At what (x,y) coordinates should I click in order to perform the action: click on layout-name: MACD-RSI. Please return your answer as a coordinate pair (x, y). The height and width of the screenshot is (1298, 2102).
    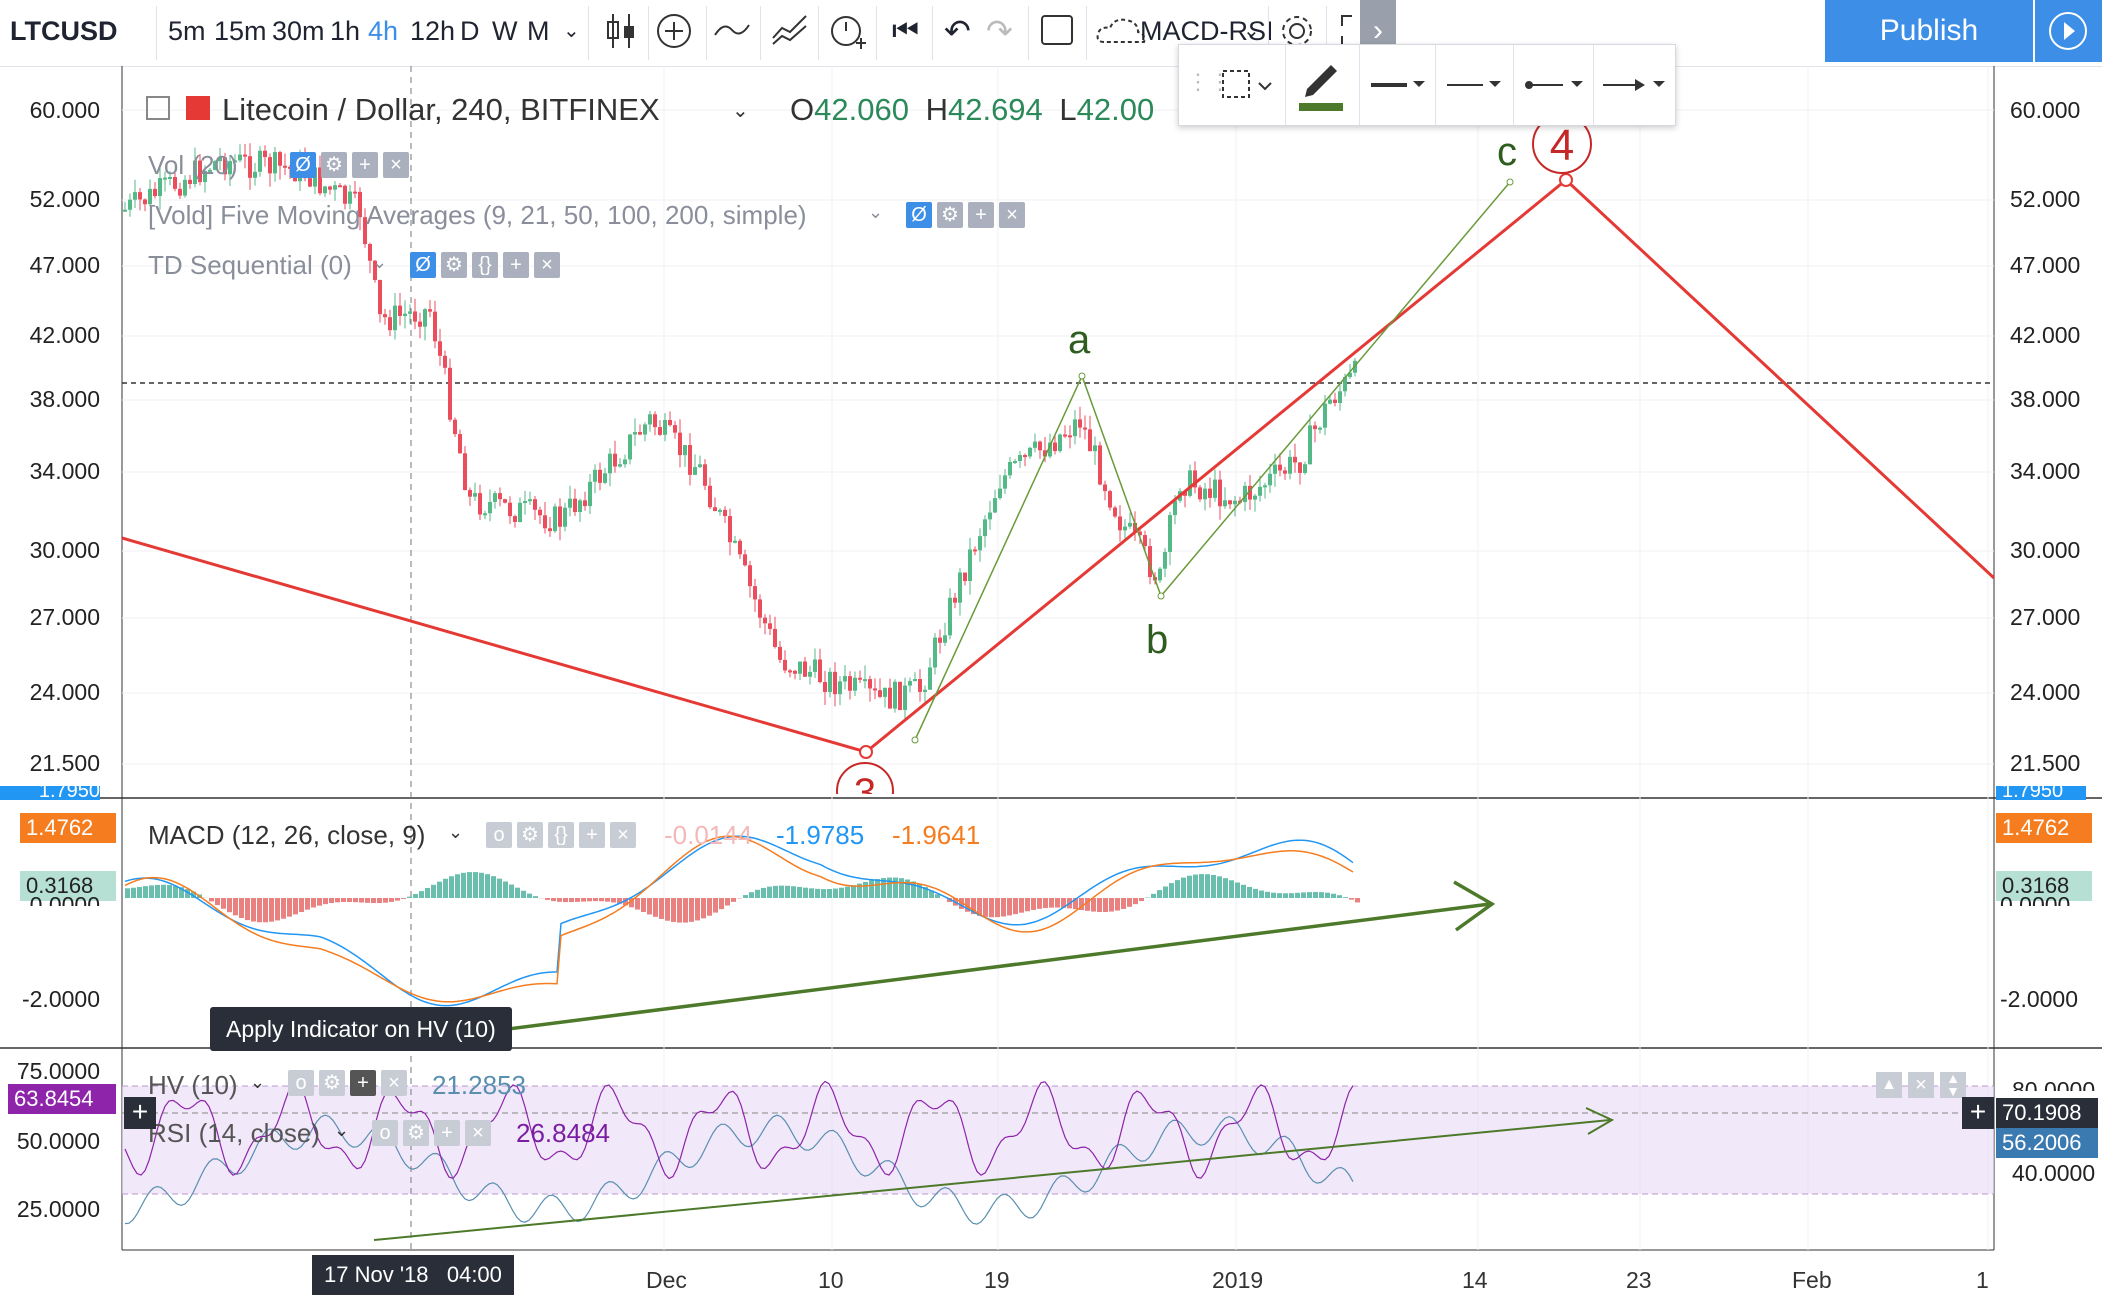
    Looking at the image, I should click on (1207, 31).